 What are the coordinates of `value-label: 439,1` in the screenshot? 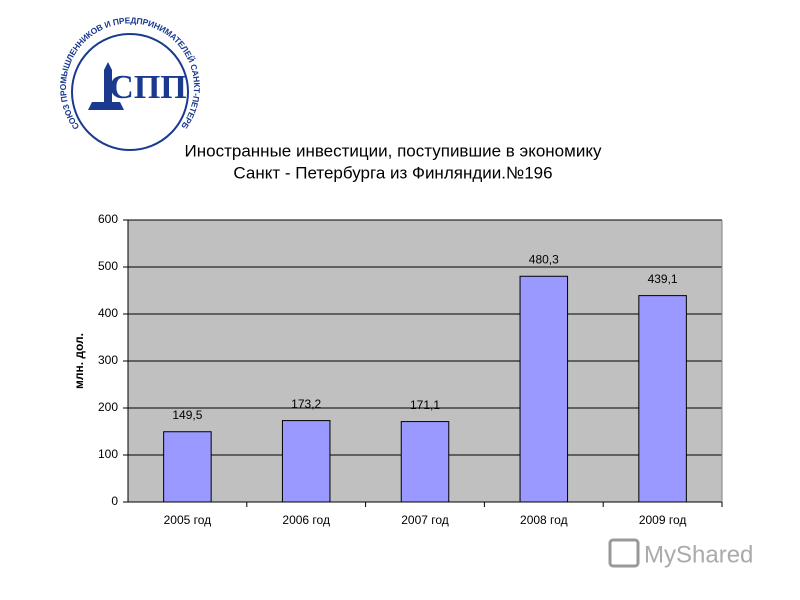 It's located at (663, 279).